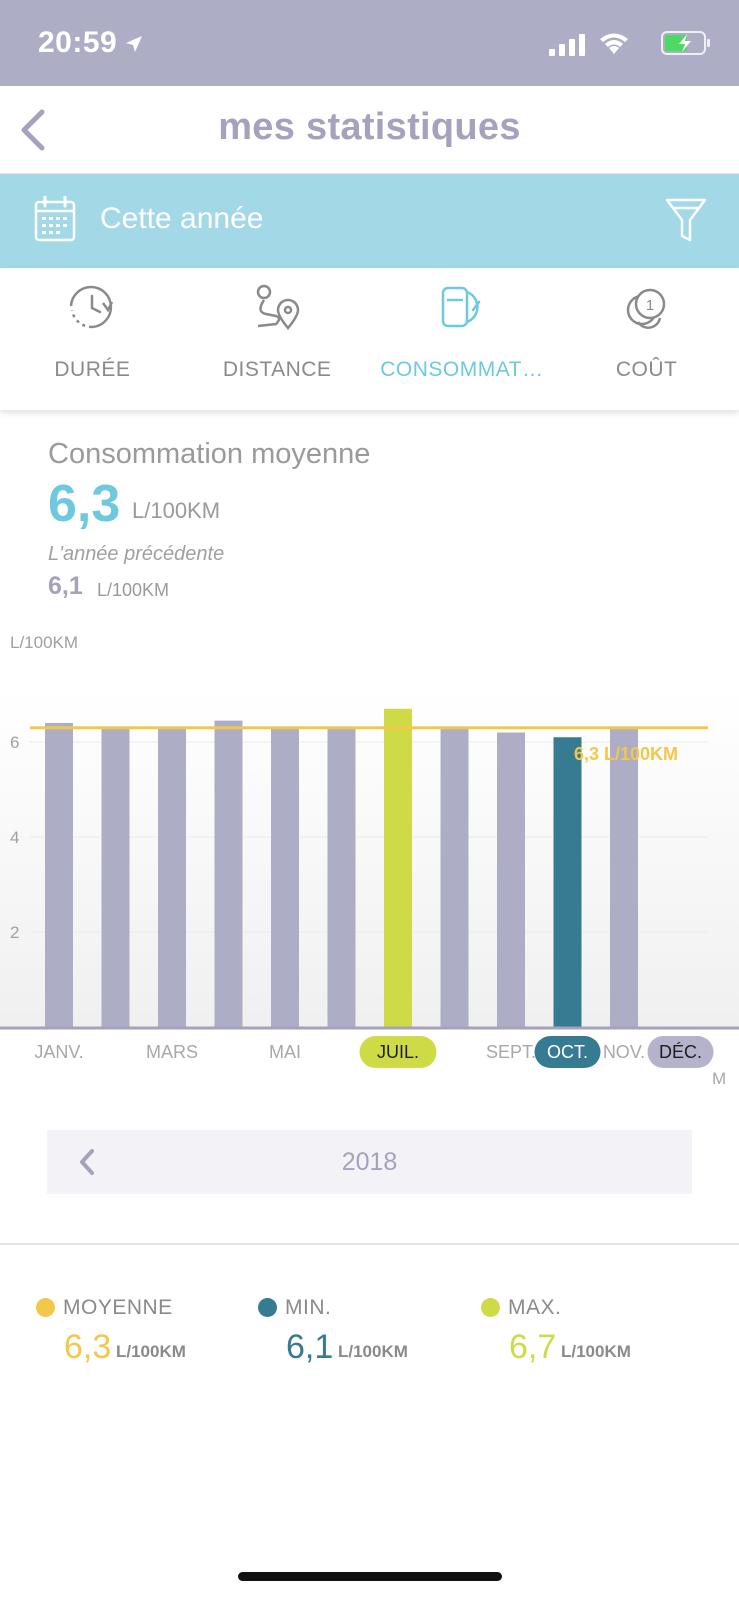 This screenshot has height=1600, width=739. Describe the element at coordinates (92, 369) in the screenshot. I see `tab-label: DURÉE` at that location.